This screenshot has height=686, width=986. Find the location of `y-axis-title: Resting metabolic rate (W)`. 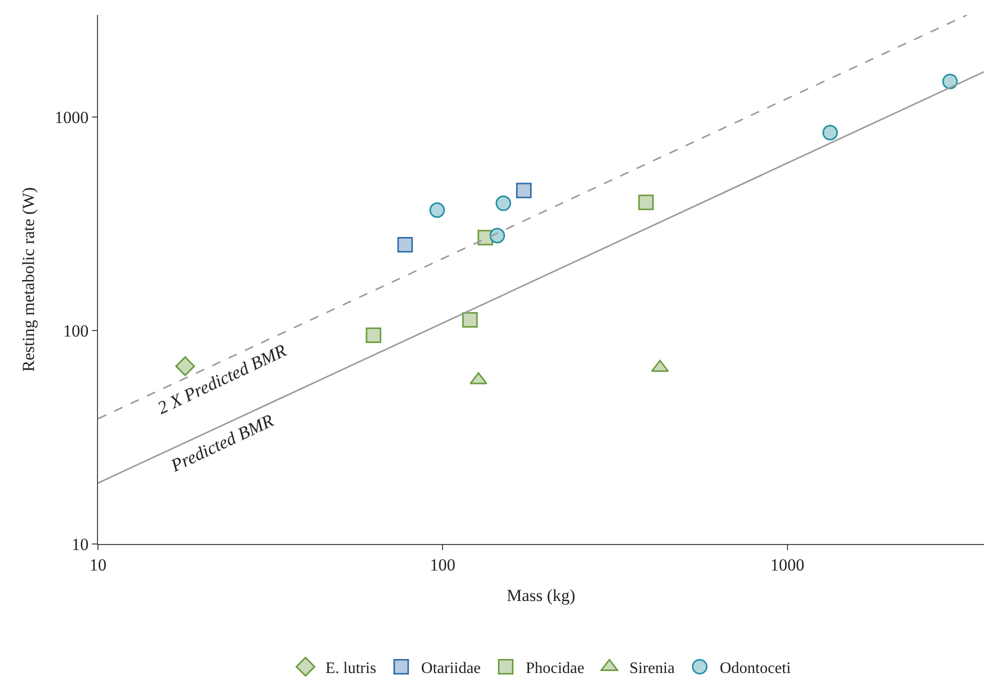

y-axis-title: Resting metabolic rate (W) is located at coordinates (28, 279).